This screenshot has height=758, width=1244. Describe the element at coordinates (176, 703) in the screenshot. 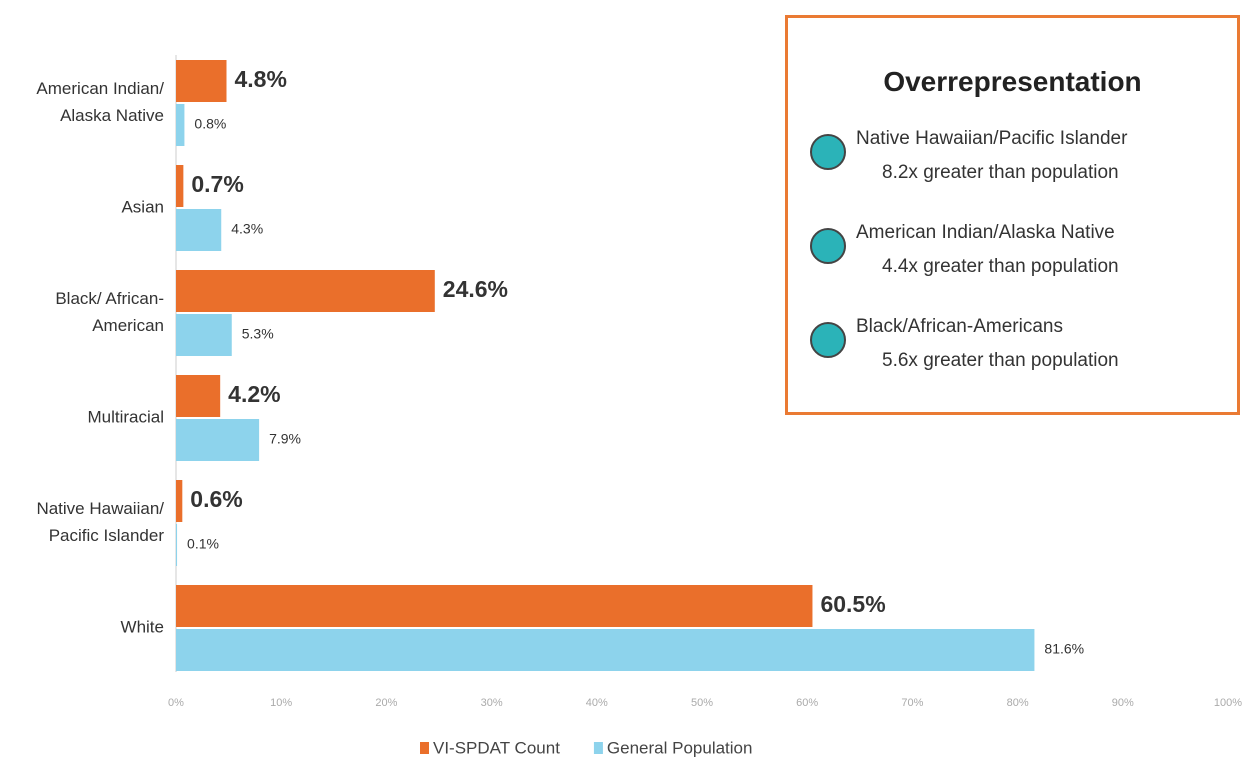

I see `x-tick-label: 0%` at that location.